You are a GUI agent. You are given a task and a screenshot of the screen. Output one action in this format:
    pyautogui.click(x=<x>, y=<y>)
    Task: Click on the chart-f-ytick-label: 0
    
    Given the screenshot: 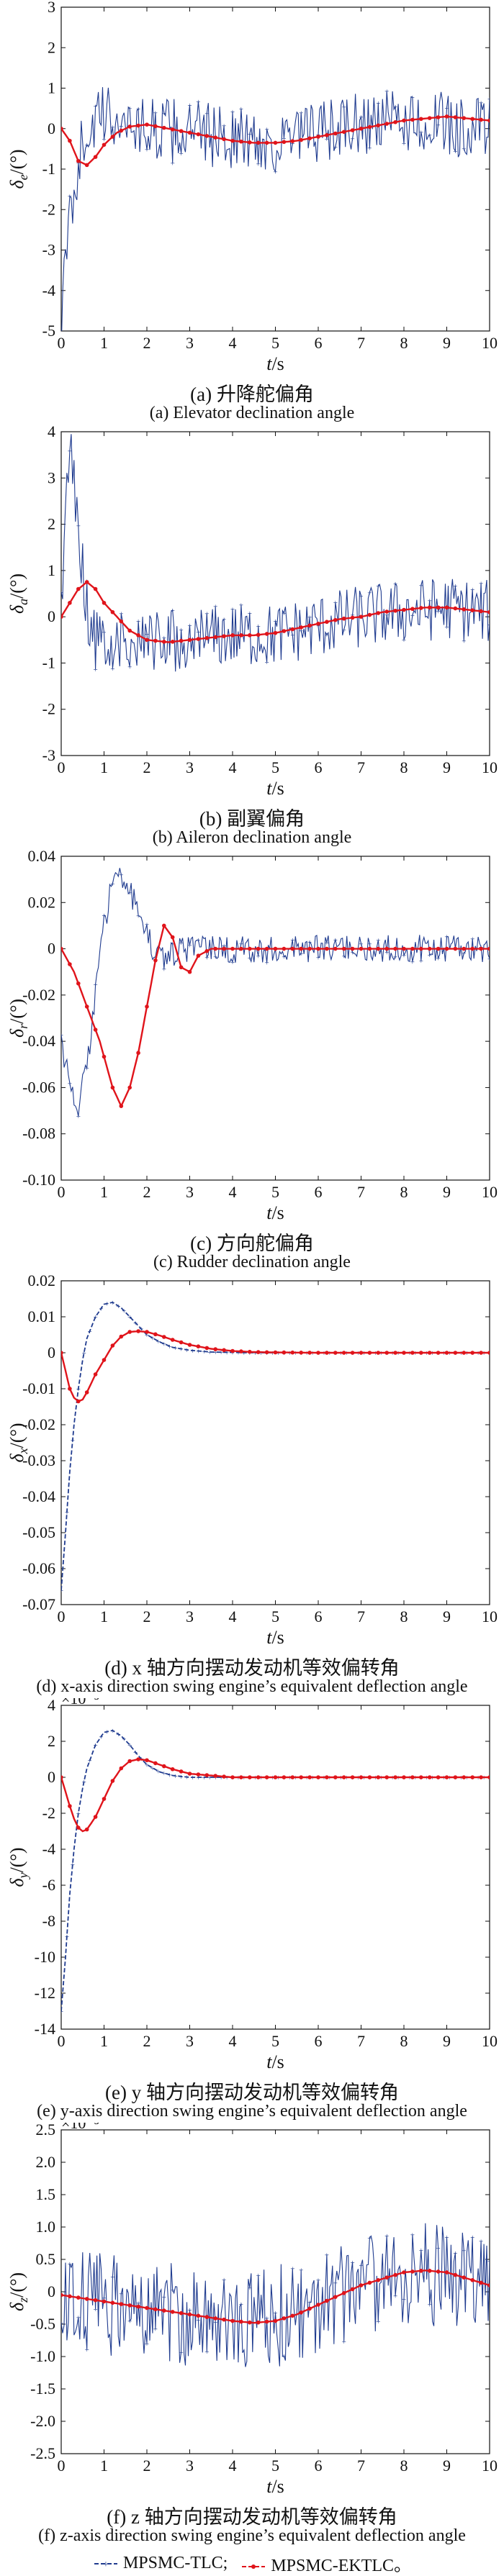 What is the action you would take?
    pyautogui.click(x=51, y=2291)
    